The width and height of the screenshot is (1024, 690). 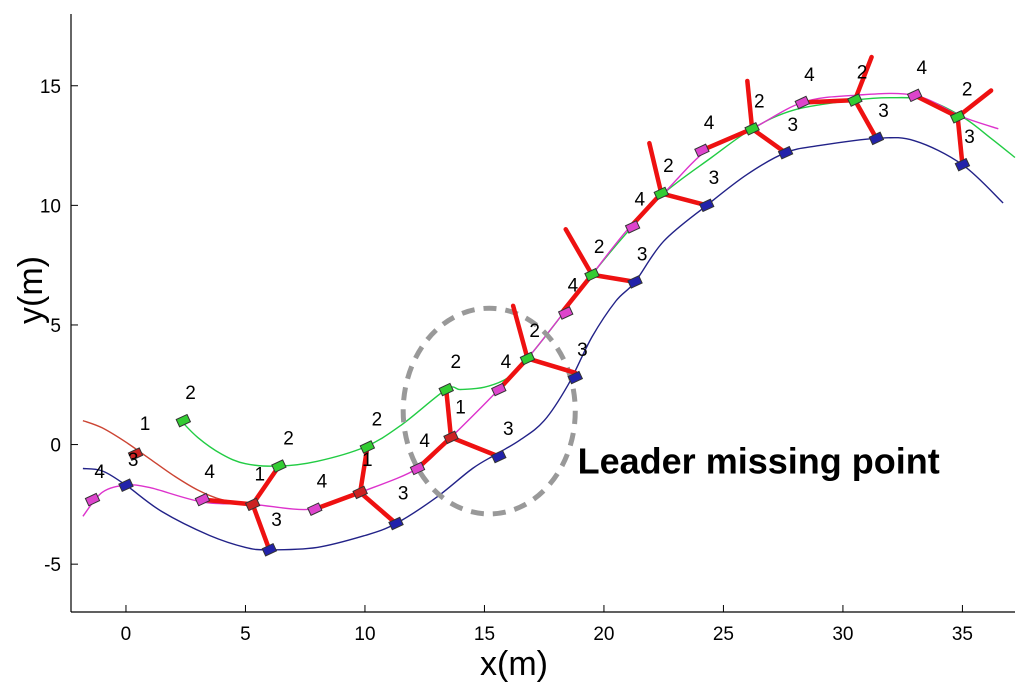 What do you see at coordinates (484, 634) in the screenshot?
I see `x-tick-label: 15` at bounding box center [484, 634].